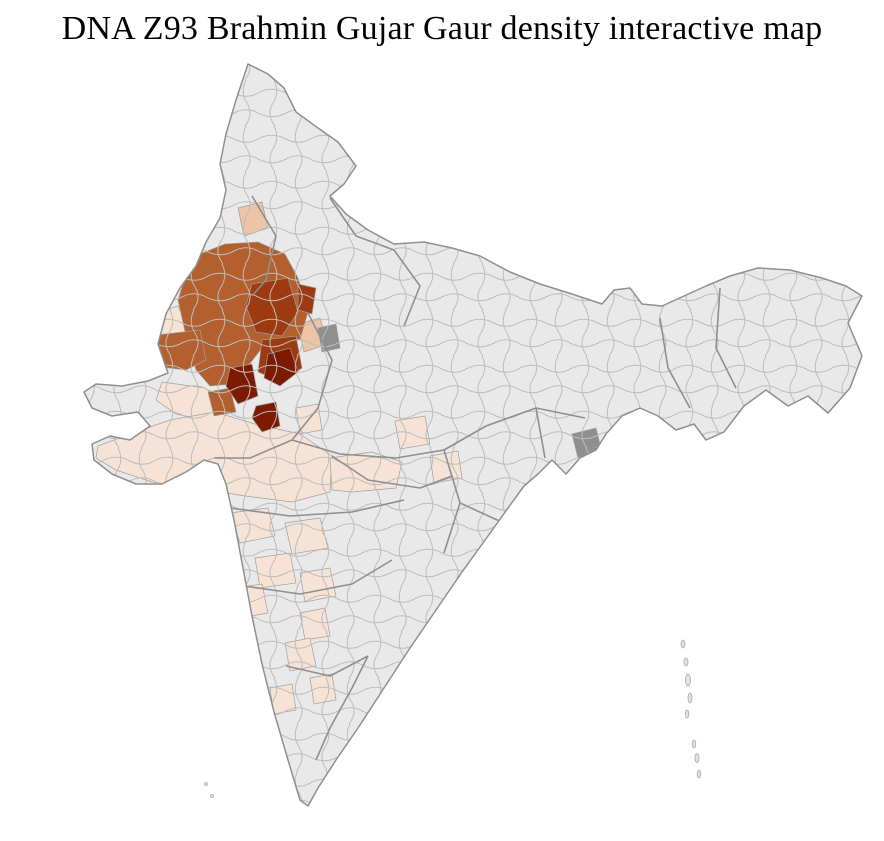 This screenshot has width=884, height=841. What do you see at coordinates (209, 790) in the screenshot?
I see `lakshadweep-islands` at bounding box center [209, 790].